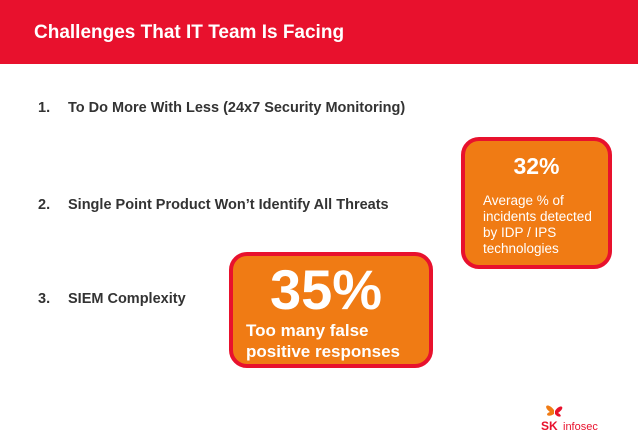 Image resolution: width=638 pixels, height=442 pixels. What do you see at coordinates (127, 299) in the screenshot?
I see `challenge-text-3: SIEM Complexity` at bounding box center [127, 299].